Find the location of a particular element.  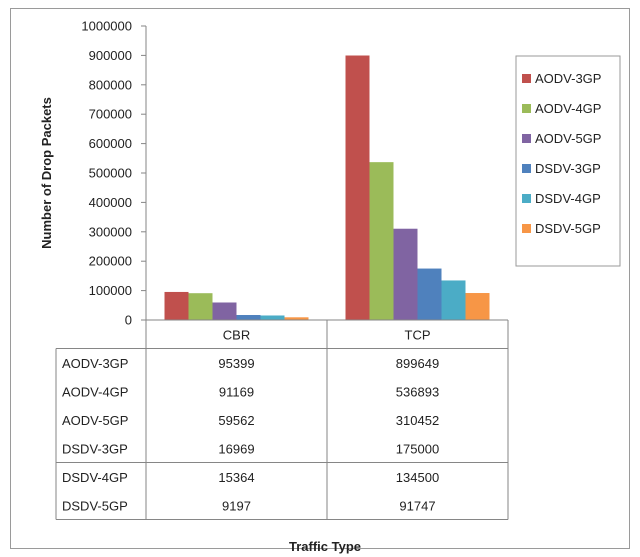

y-tick-label: 0 is located at coordinates (128, 320).